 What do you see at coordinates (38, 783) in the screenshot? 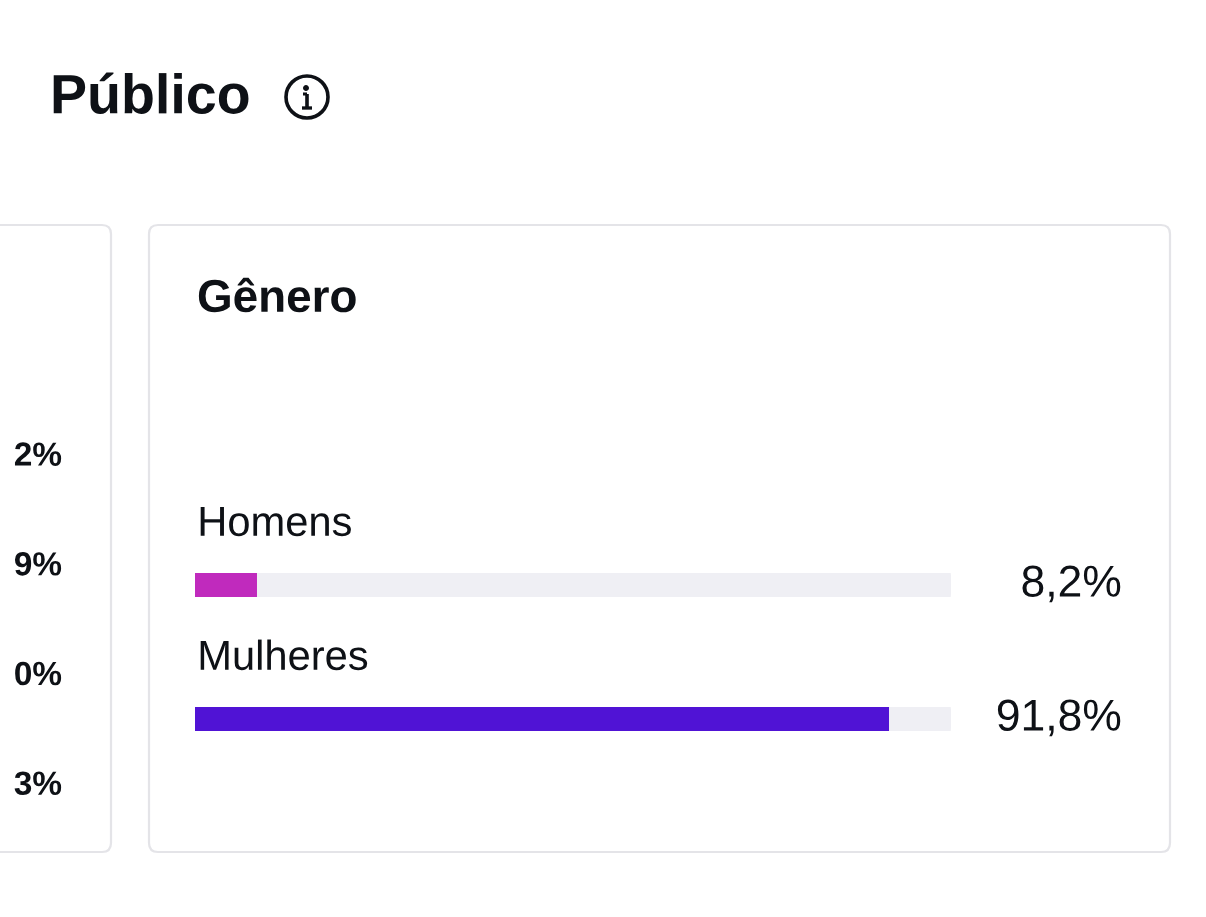
I see `text: 3%` at bounding box center [38, 783].